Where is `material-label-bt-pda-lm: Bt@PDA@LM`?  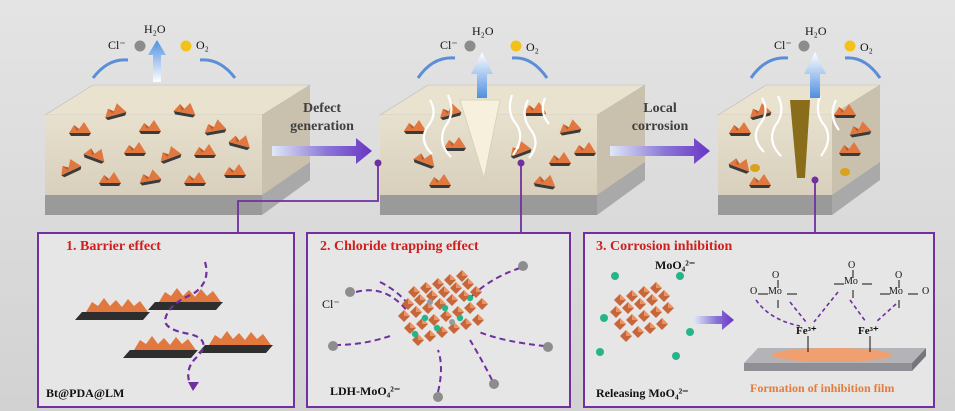
material-label-bt-pda-lm: Bt@PDA@LM is located at coordinates (85, 393).